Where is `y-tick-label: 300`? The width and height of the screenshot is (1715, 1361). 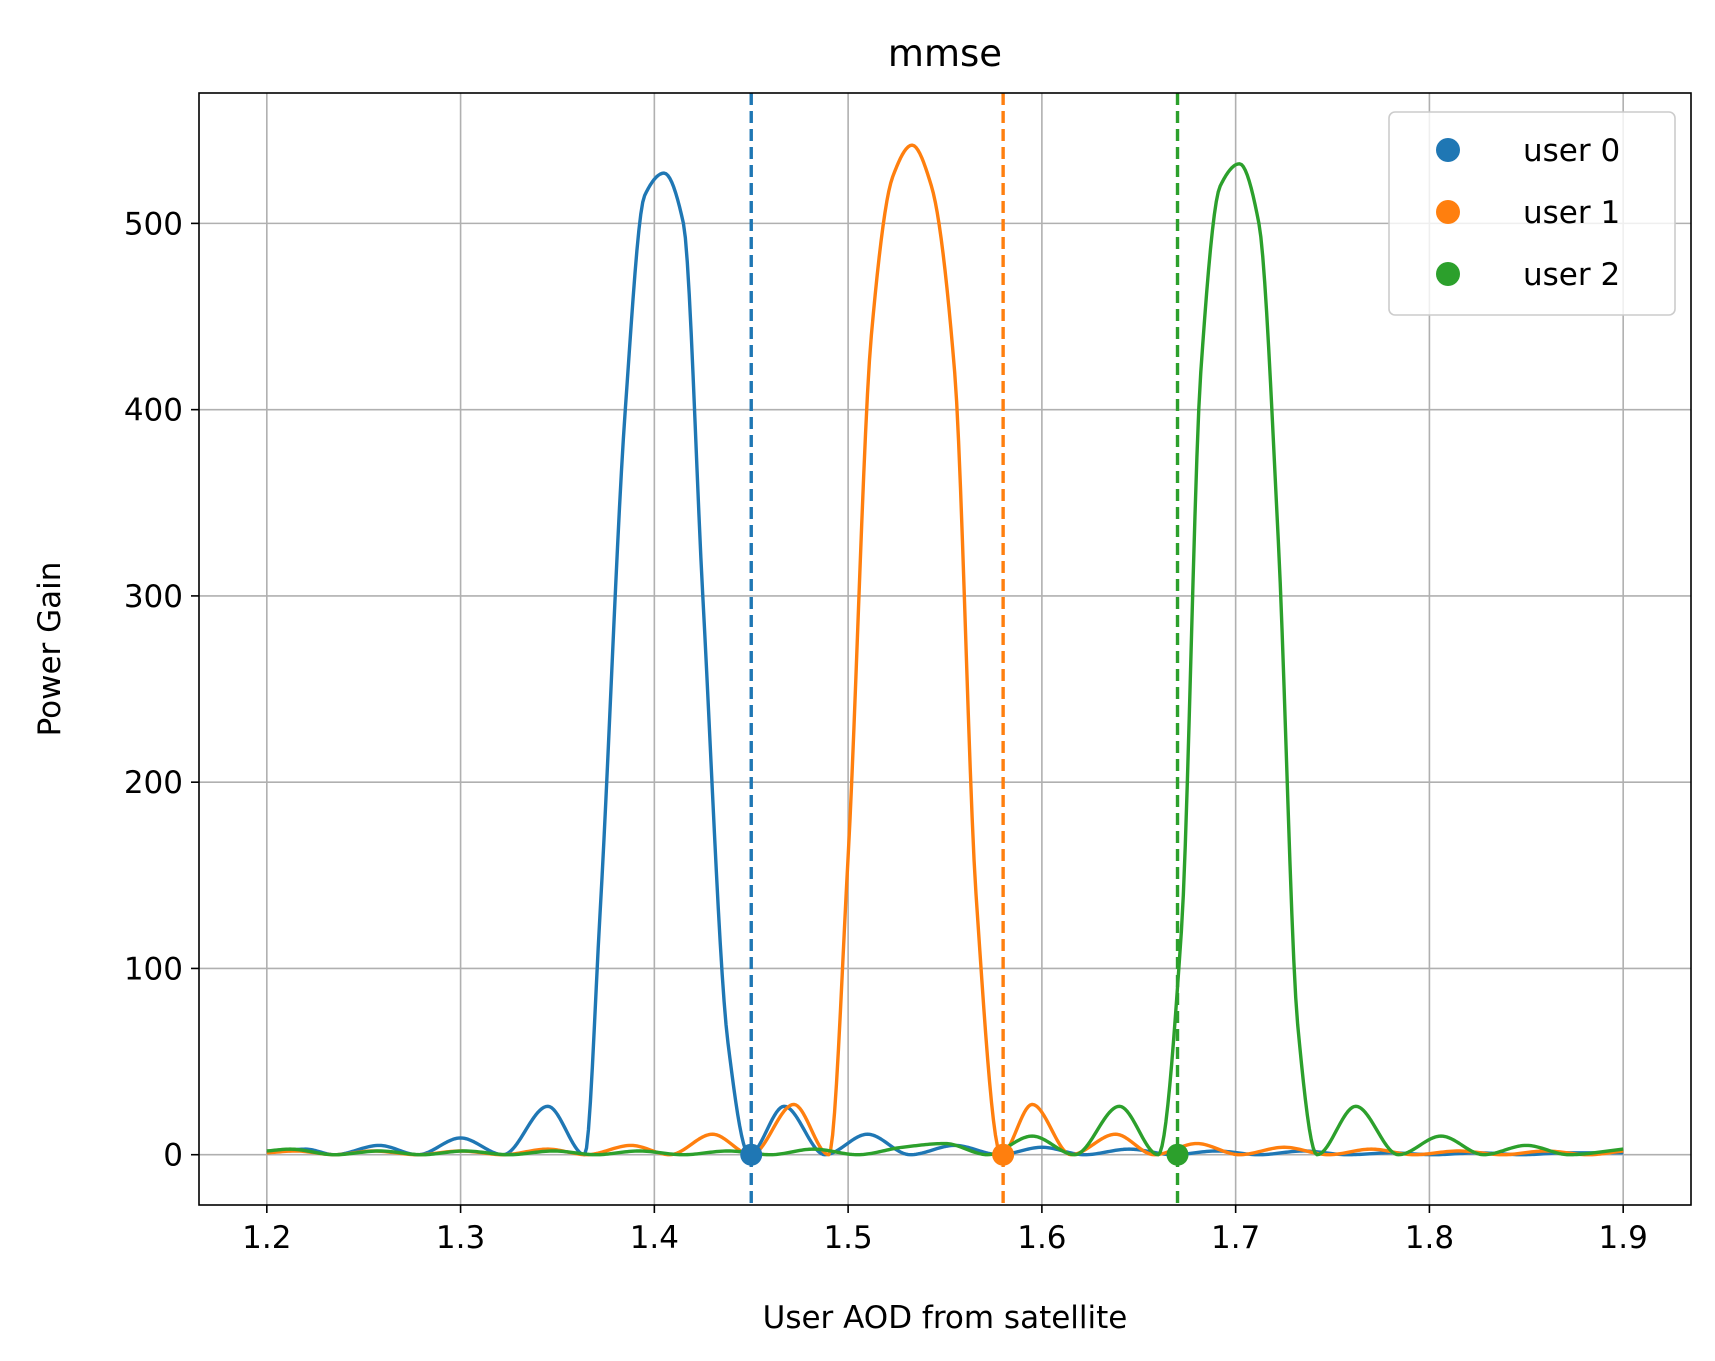 y-tick-label: 300 is located at coordinates (153, 597).